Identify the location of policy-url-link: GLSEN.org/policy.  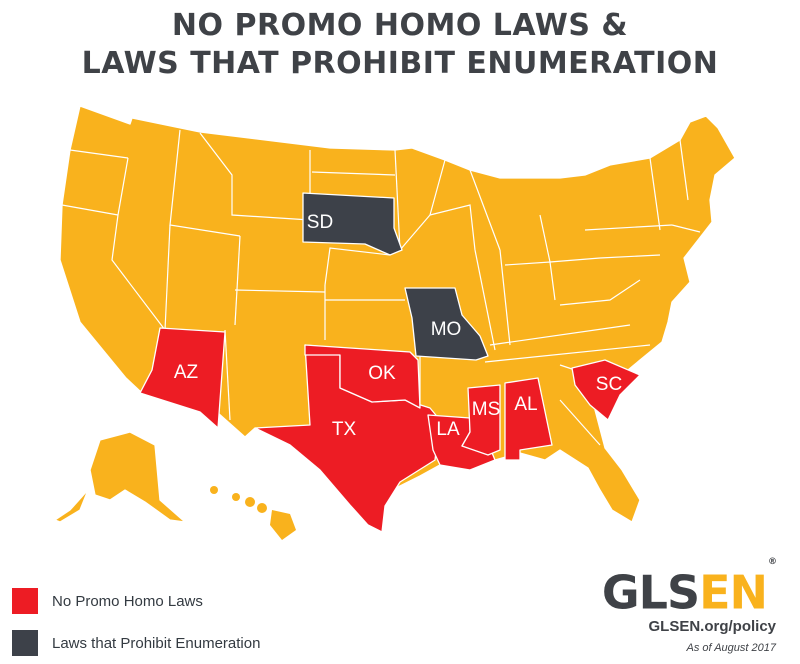
(712, 626).